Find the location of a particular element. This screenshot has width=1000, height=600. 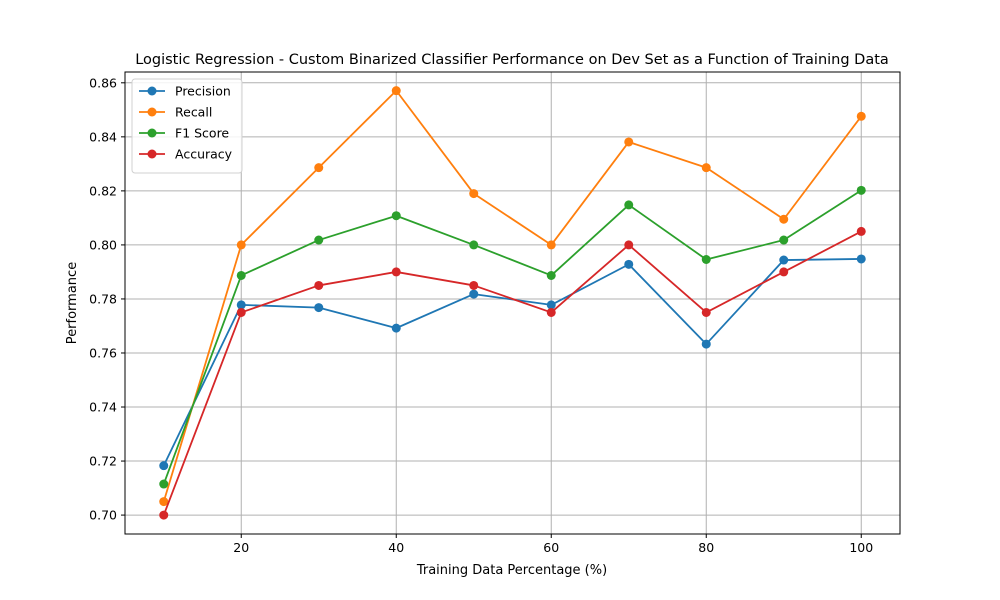

legend-label: Precision is located at coordinates (203, 91).